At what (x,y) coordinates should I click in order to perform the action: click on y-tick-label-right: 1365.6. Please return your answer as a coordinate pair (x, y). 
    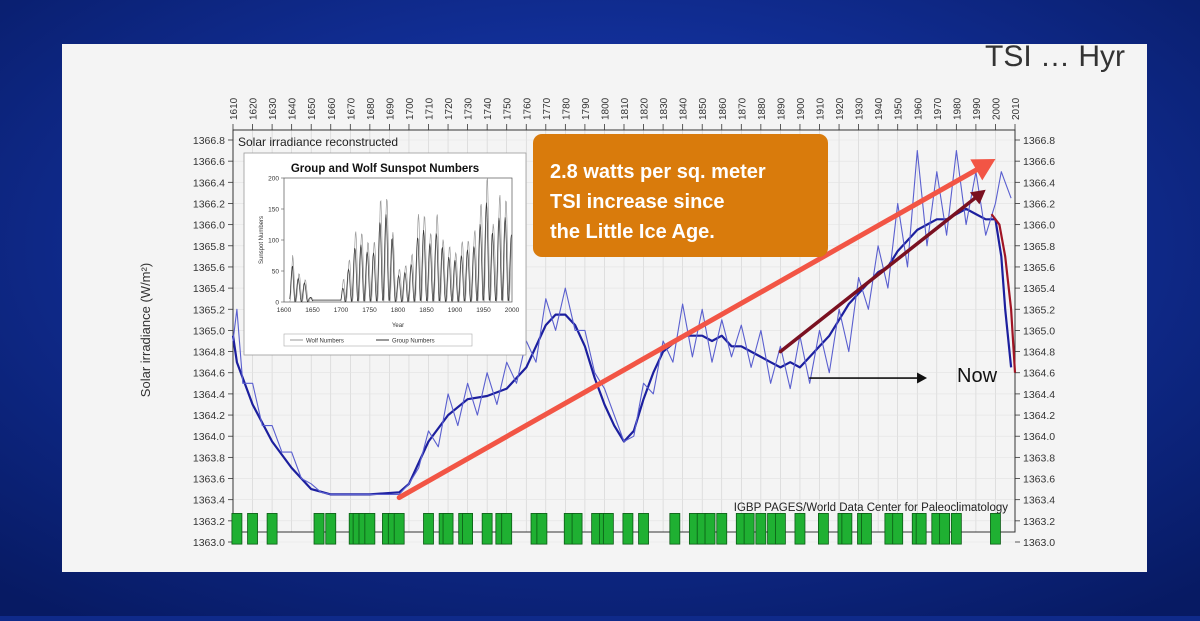
    Looking at the image, I should click on (1039, 268).